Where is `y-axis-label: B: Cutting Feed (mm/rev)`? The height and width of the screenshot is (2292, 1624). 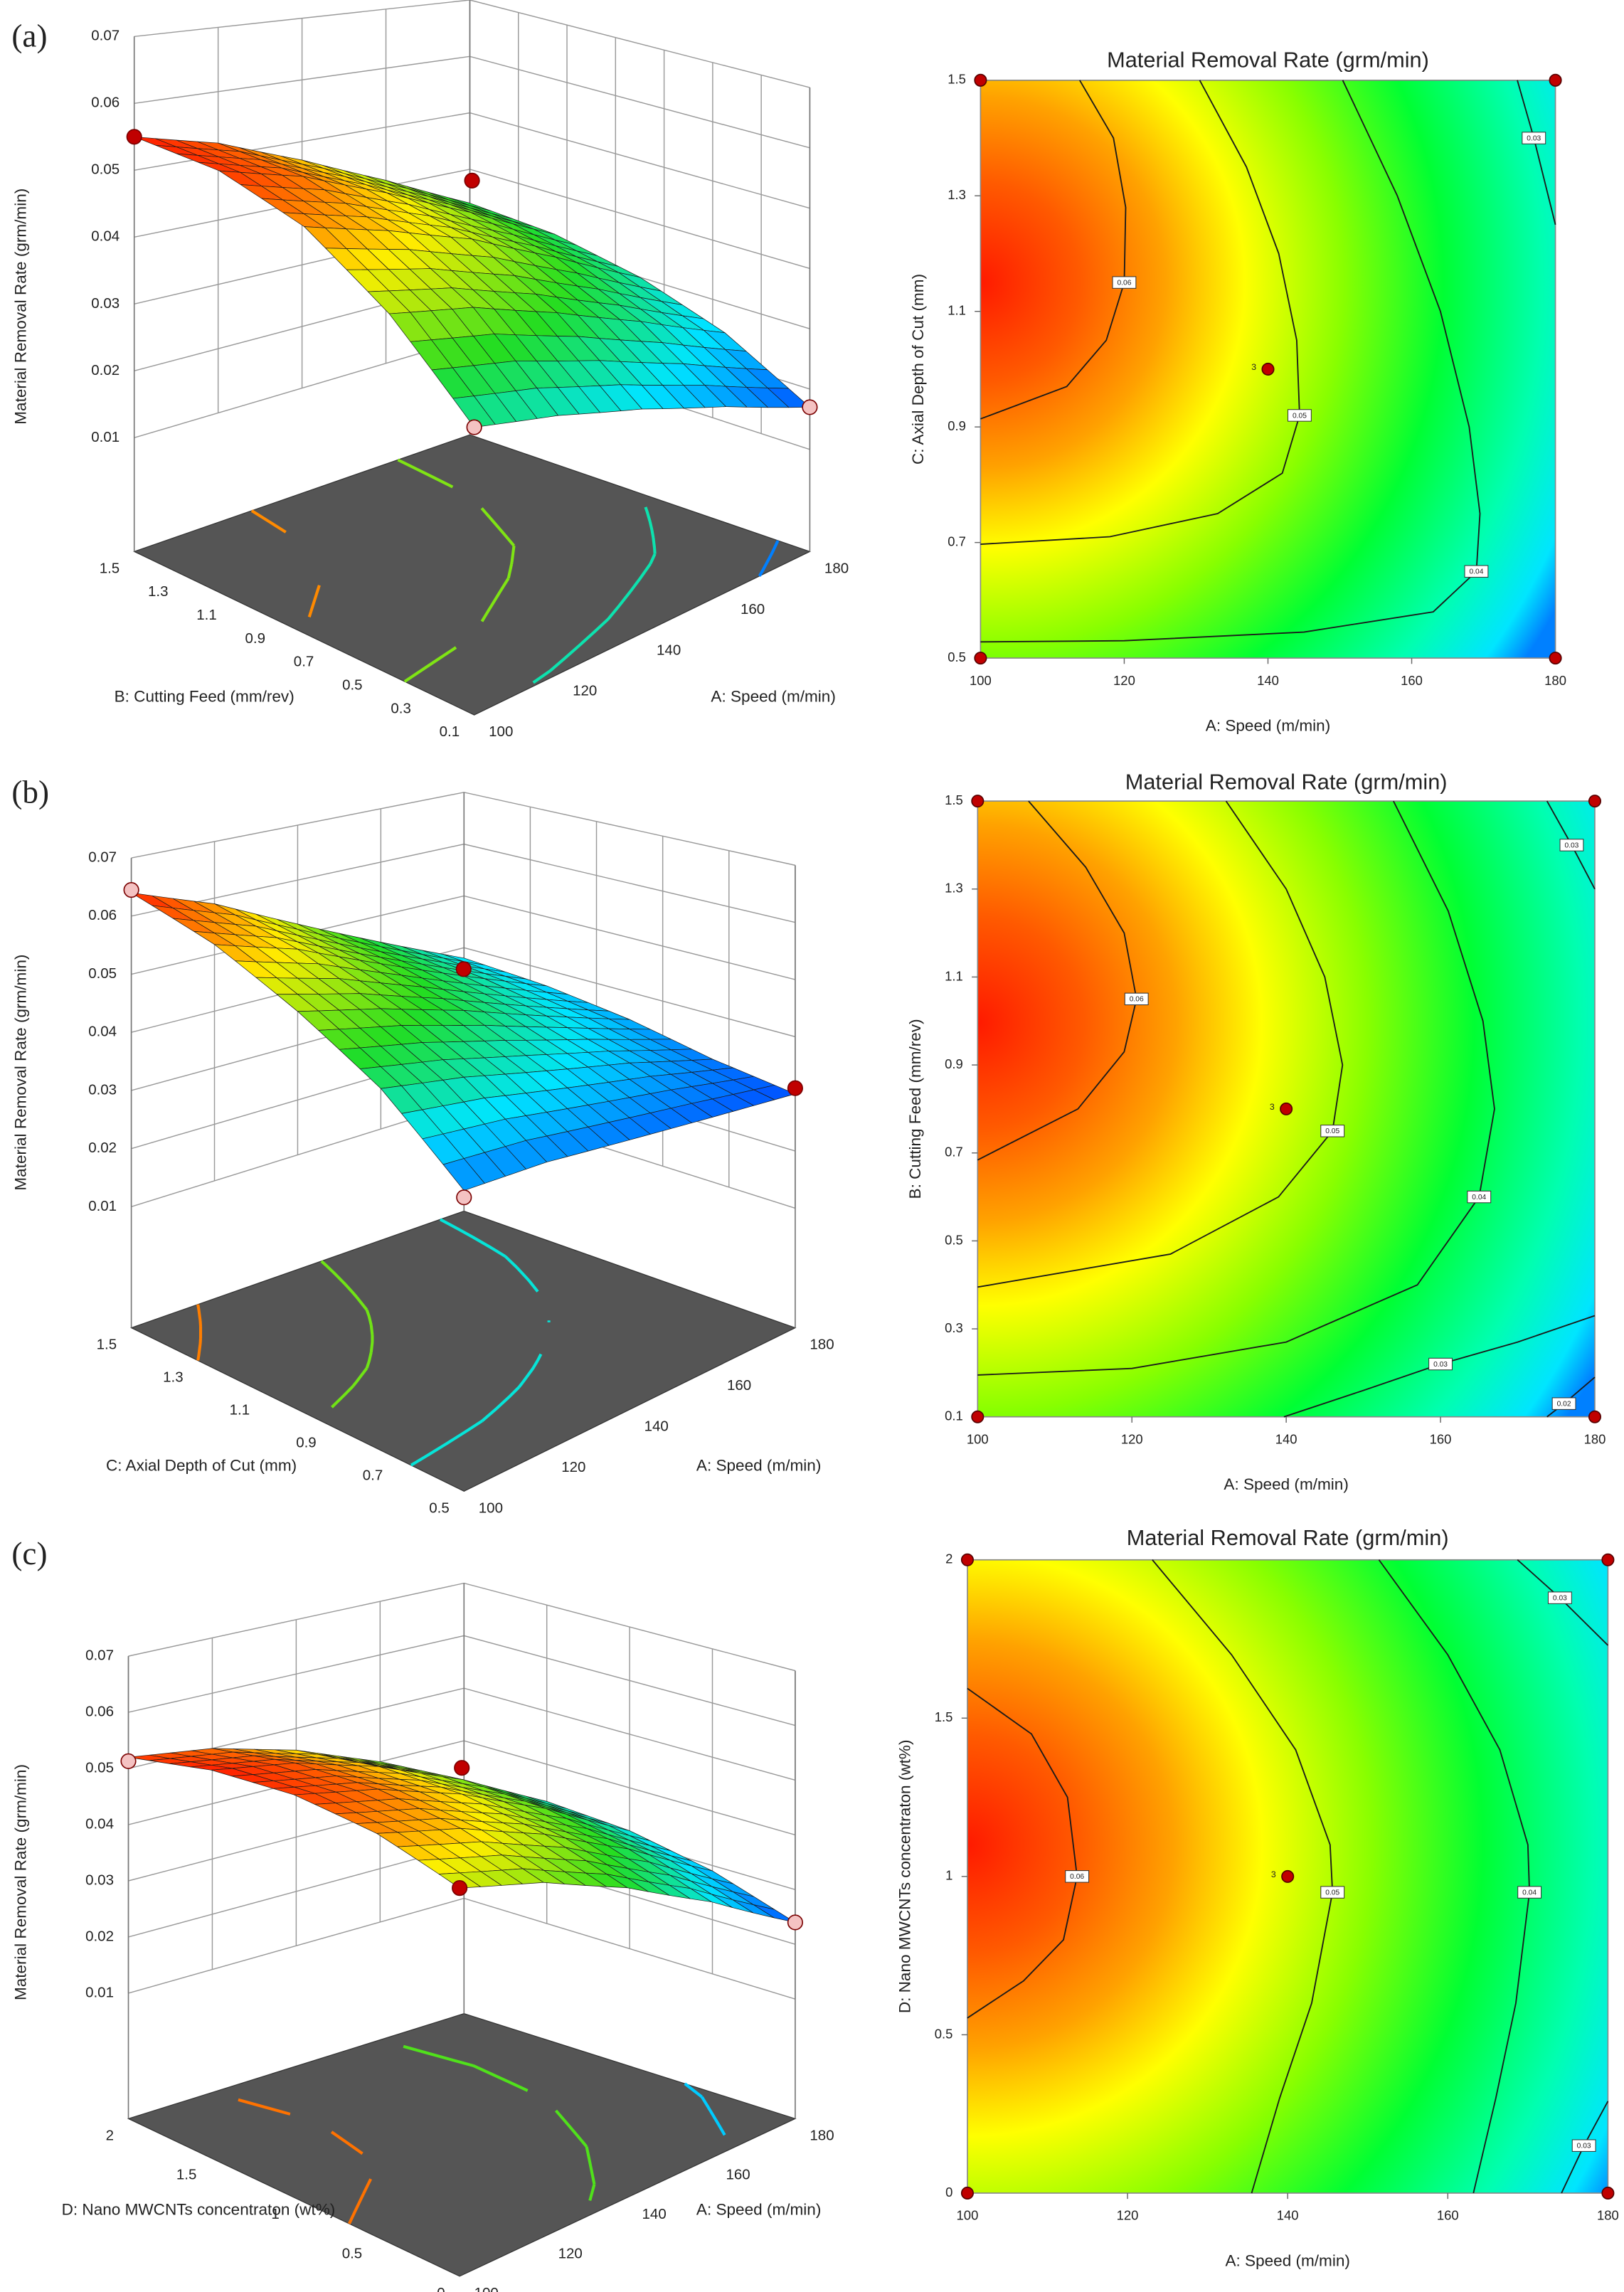 y-axis-label: B: Cutting Feed (mm/rev) is located at coordinates (204, 696).